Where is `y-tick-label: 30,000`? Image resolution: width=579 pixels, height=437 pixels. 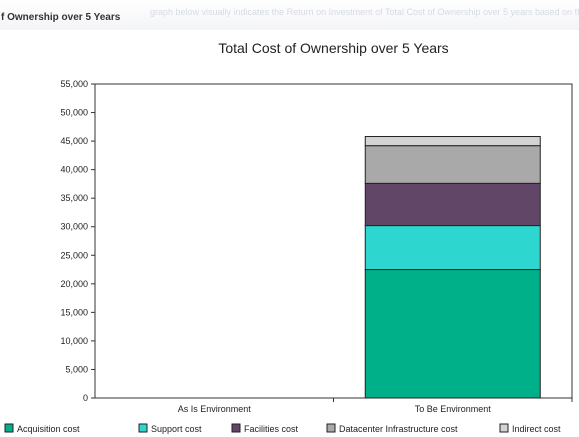 y-tick-label: 30,000 is located at coordinates (74, 227).